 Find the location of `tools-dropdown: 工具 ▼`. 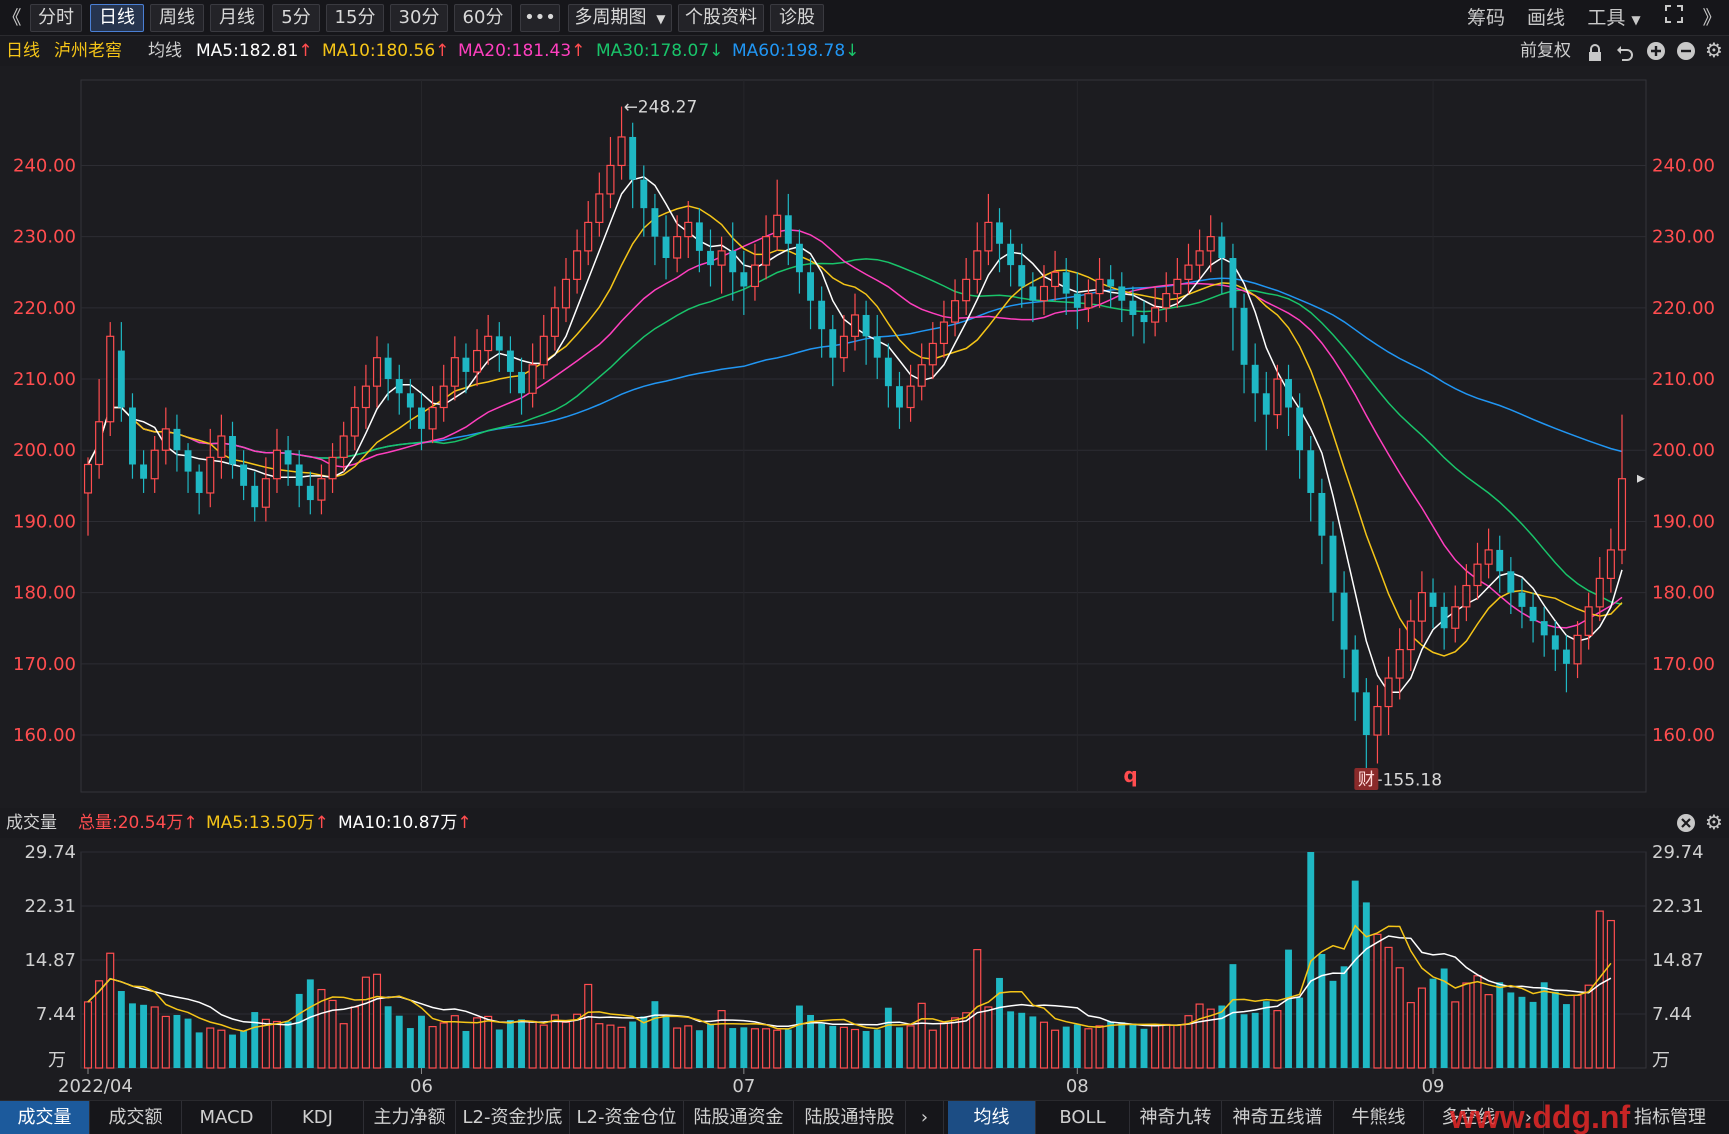

tools-dropdown: 工具 ▼ is located at coordinates (1614, 18).